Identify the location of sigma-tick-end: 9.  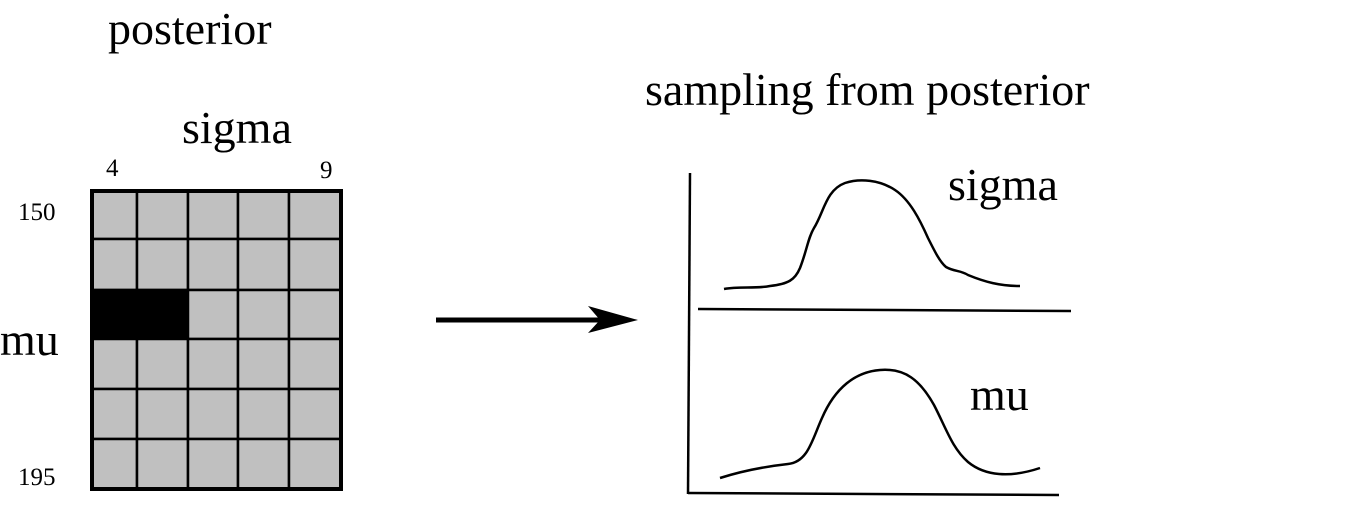
(326, 170).